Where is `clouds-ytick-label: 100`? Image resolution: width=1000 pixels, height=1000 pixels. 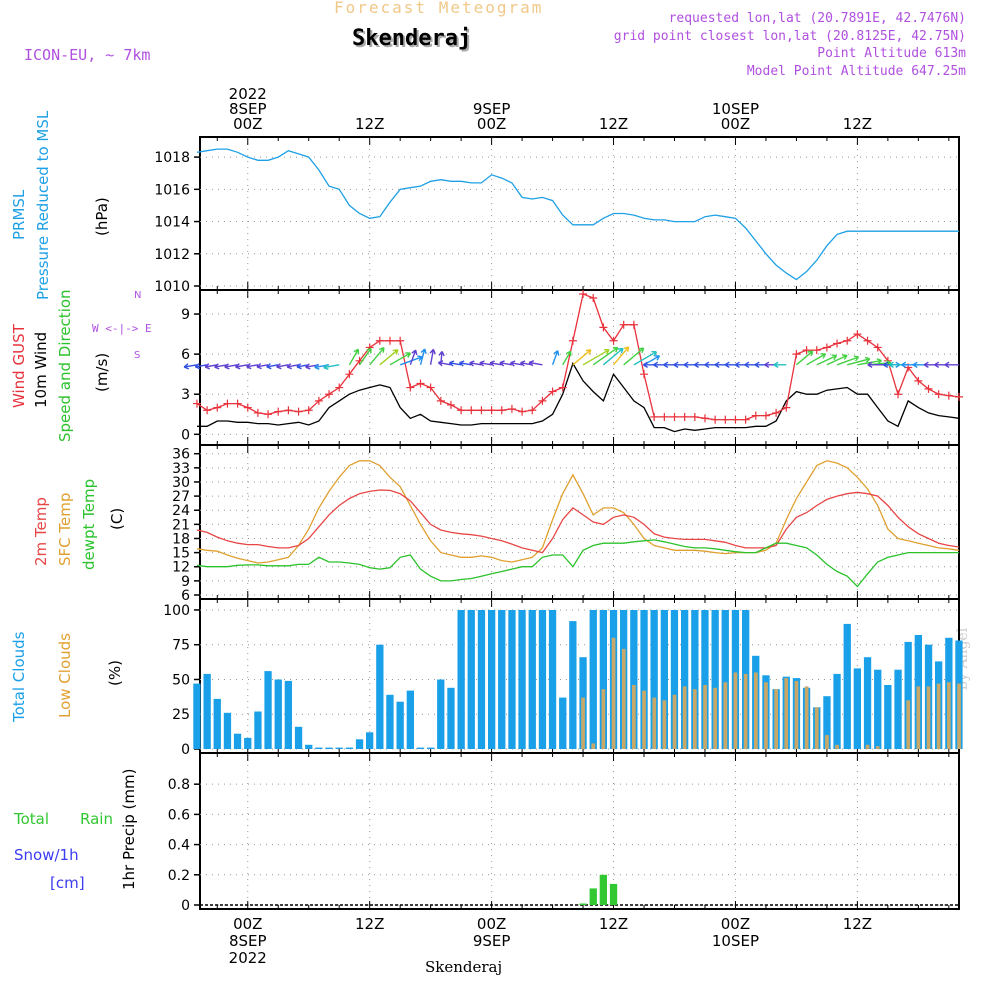
clouds-ytick-label: 100 is located at coordinates (176, 611).